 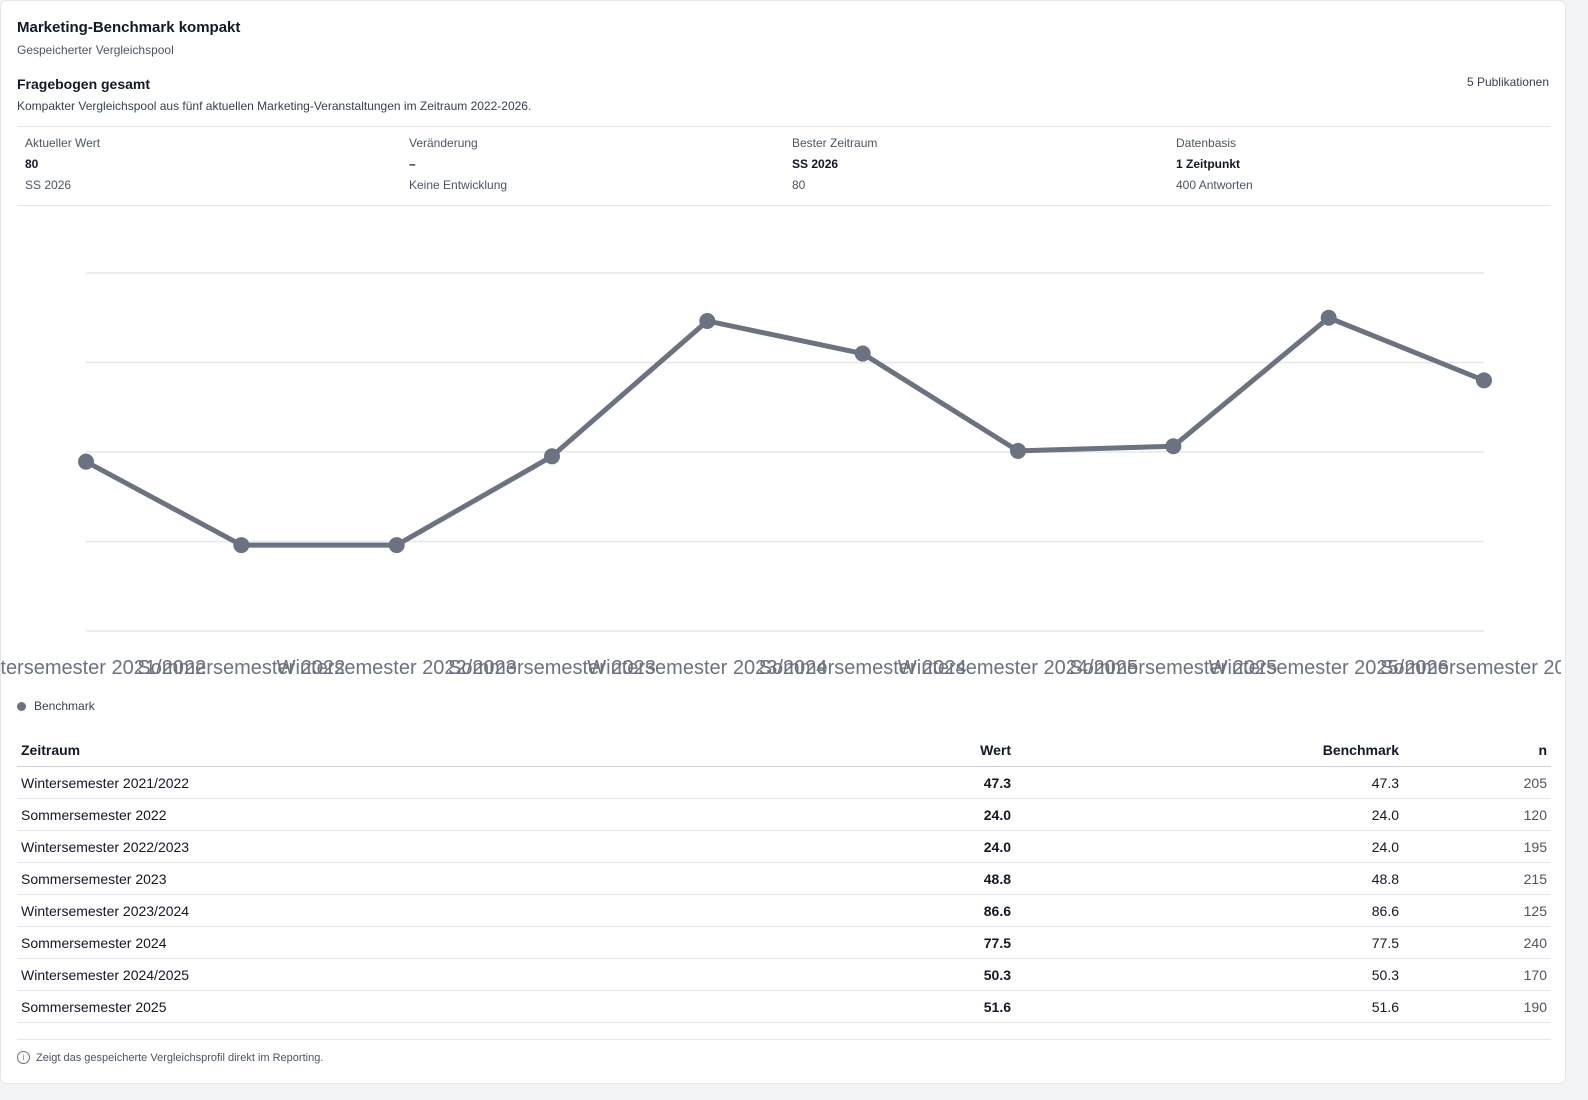 What do you see at coordinates (1477, 878) in the screenshot?
I see `cell-n: 215` at bounding box center [1477, 878].